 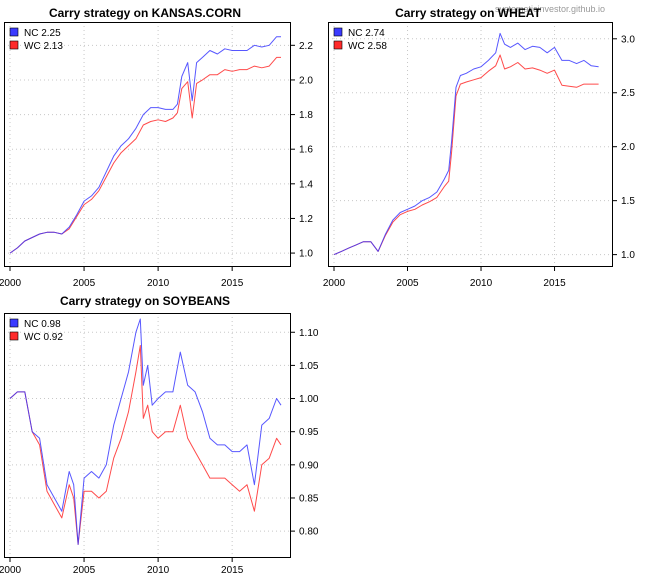 I want to click on legend-label-wc: WC 0.92, so click(x=43, y=337).